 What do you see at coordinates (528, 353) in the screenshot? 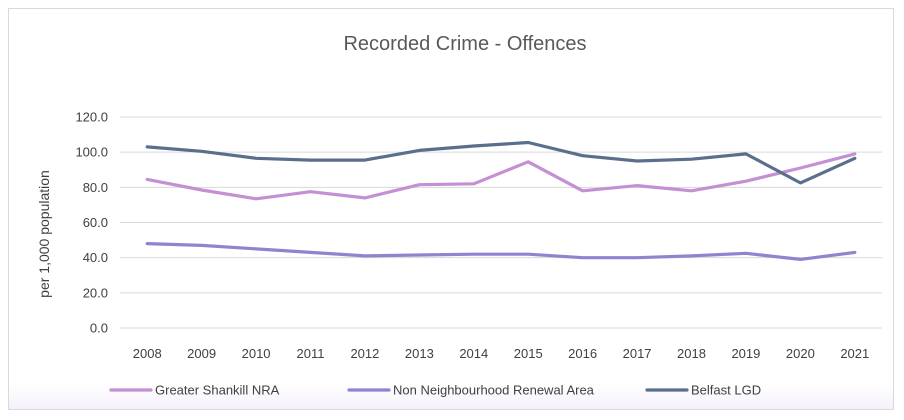
I see `x-tick-label: 2015` at bounding box center [528, 353].